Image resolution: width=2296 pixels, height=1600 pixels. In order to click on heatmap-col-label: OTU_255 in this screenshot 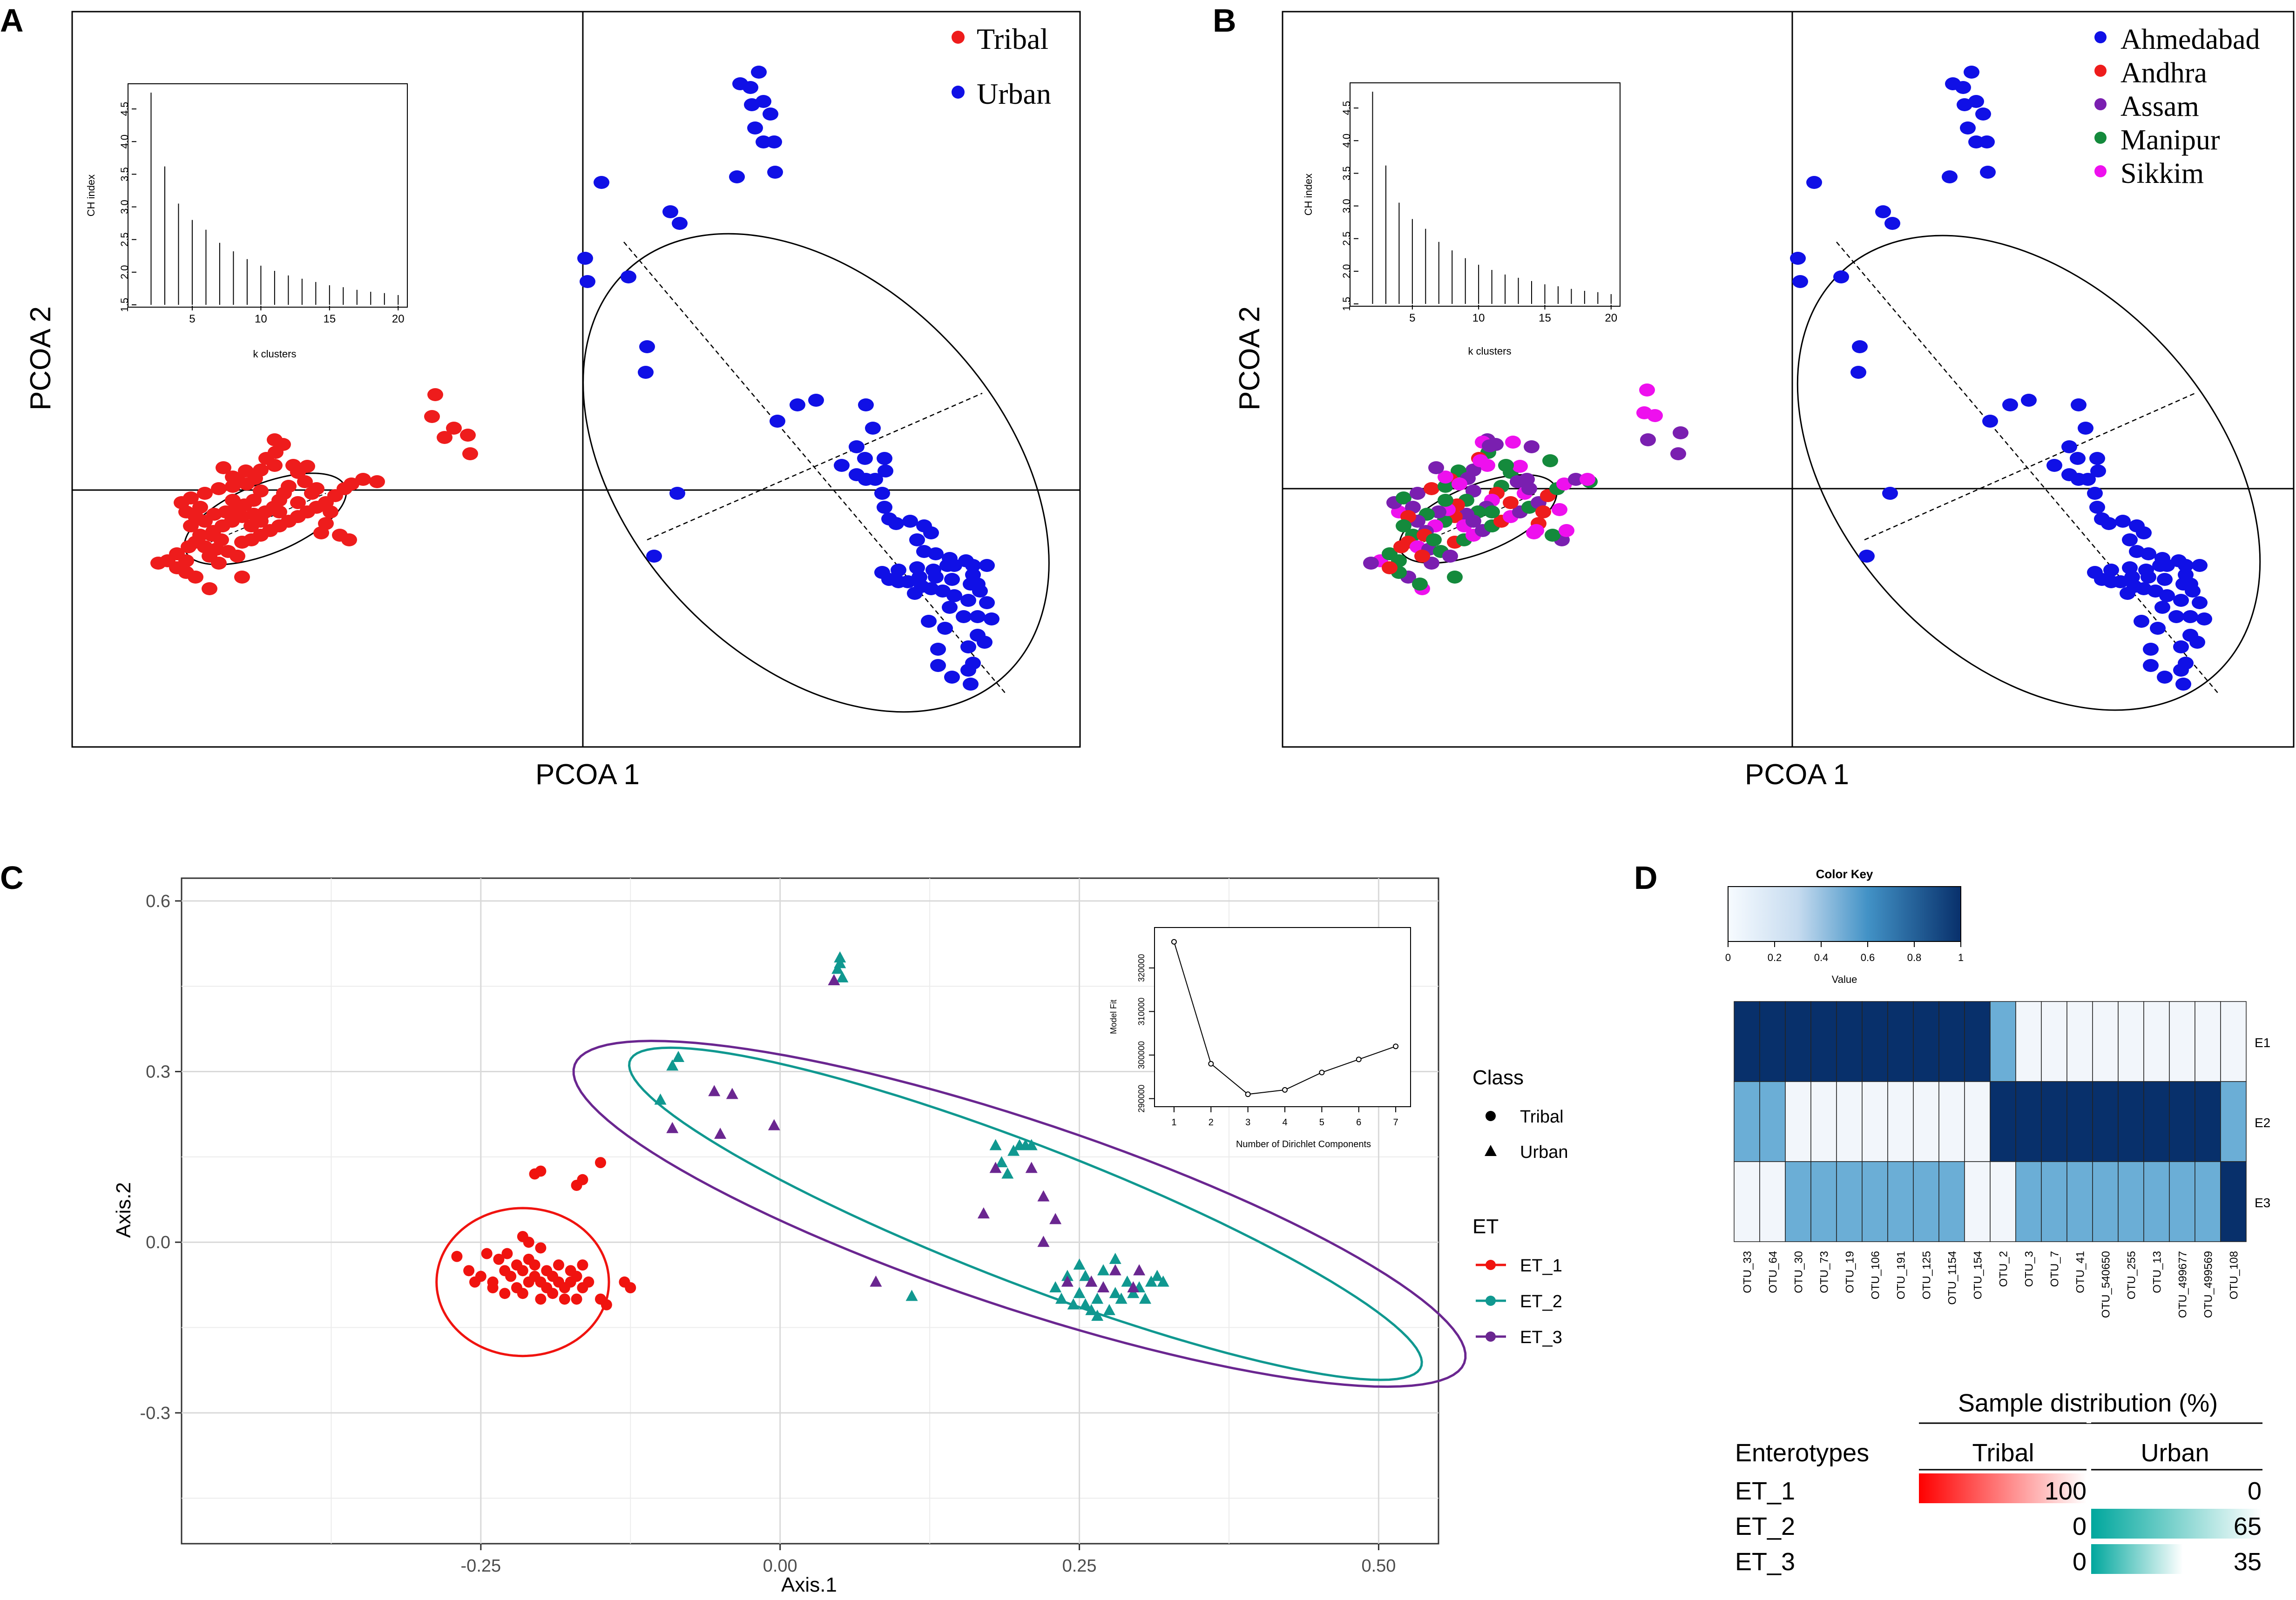, I will do `click(2132, 1275)`.